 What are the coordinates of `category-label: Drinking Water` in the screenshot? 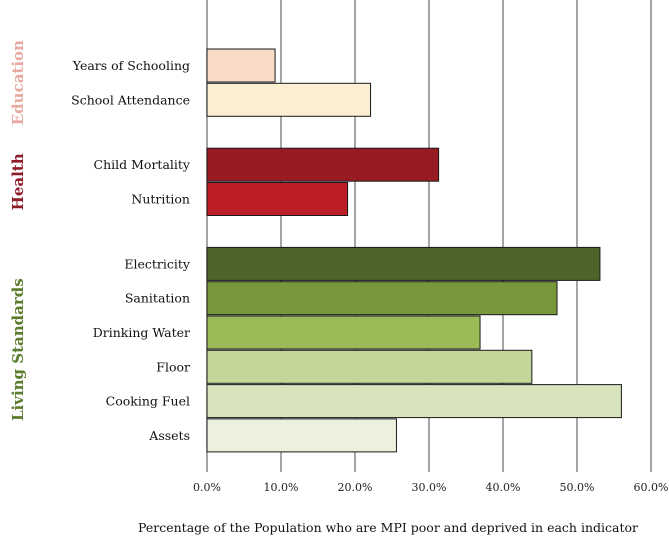 It's located at (141, 332).